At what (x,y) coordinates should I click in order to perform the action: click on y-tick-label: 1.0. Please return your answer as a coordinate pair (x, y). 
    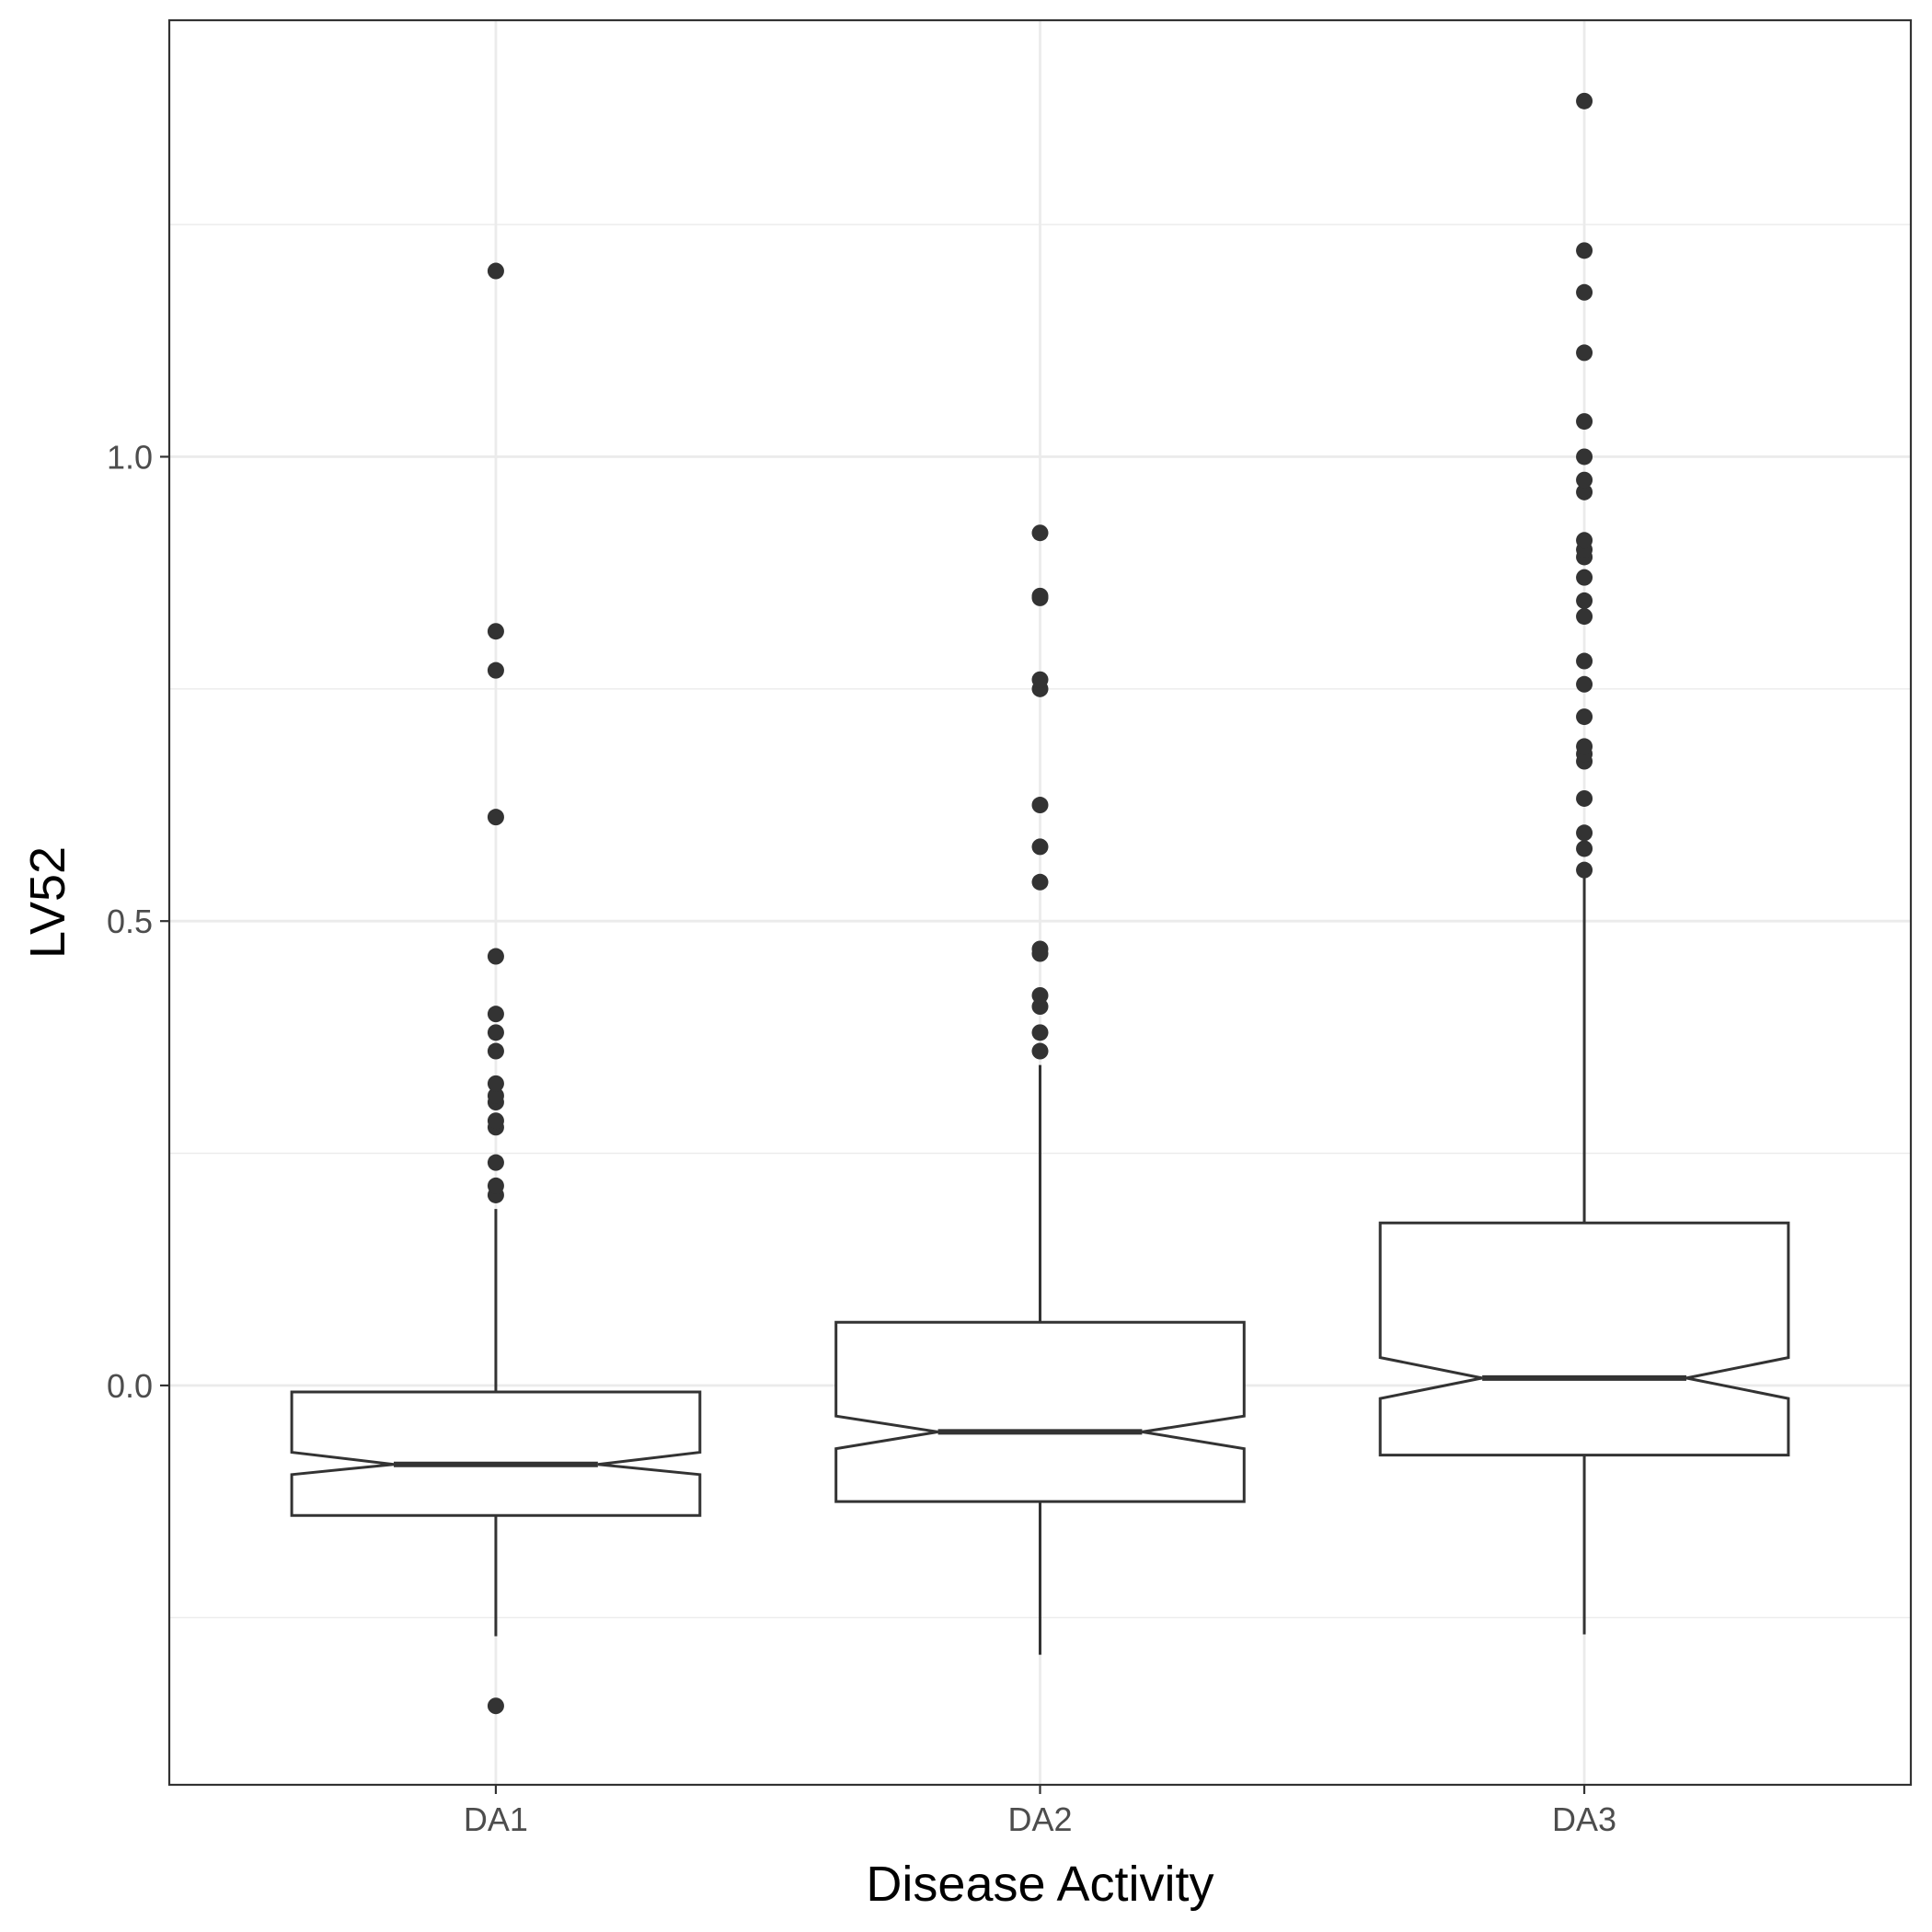
    Looking at the image, I should click on (130, 457).